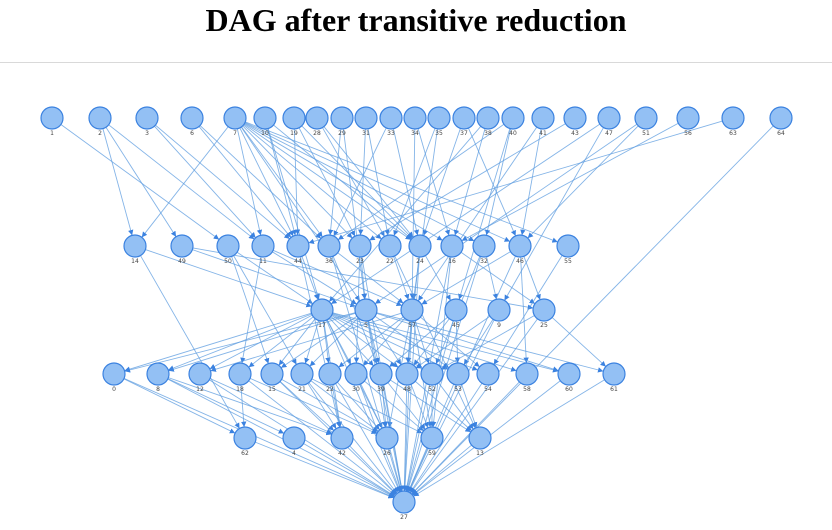 The width and height of the screenshot is (832, 530). I want to click on node-42: 42, so click(342, 441).